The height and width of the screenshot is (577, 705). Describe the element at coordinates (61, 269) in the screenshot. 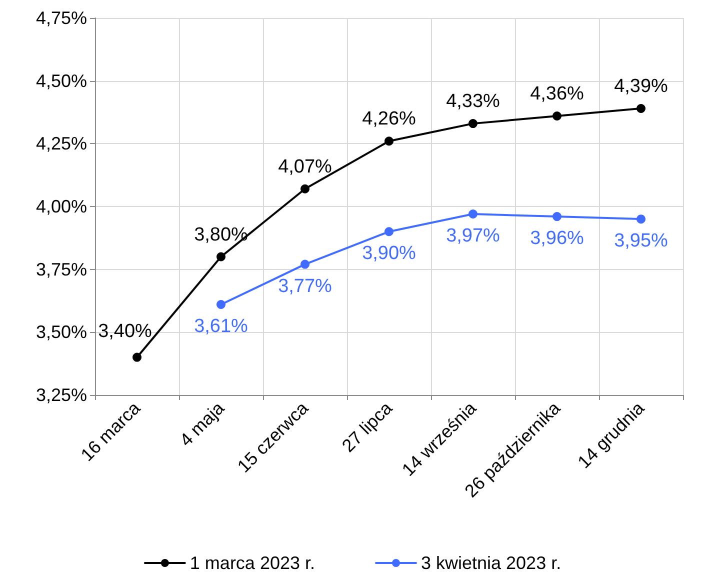

I see `y-tick-label: 3,75%` at that location.